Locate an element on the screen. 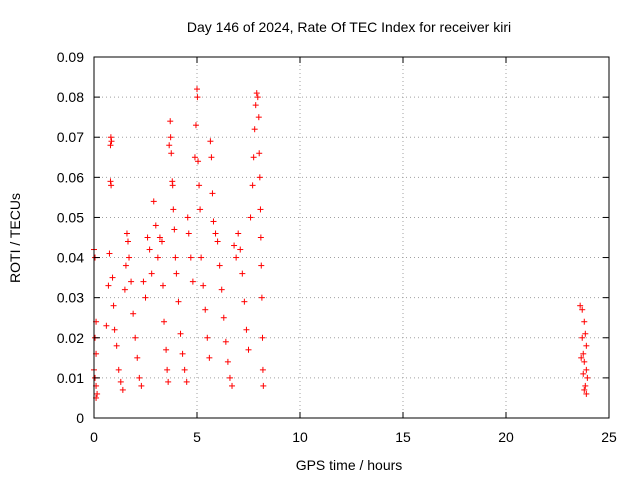 This screenshot has height=480, width=640. y-tick-label: 0.05 is located at coordinates (70, 217).